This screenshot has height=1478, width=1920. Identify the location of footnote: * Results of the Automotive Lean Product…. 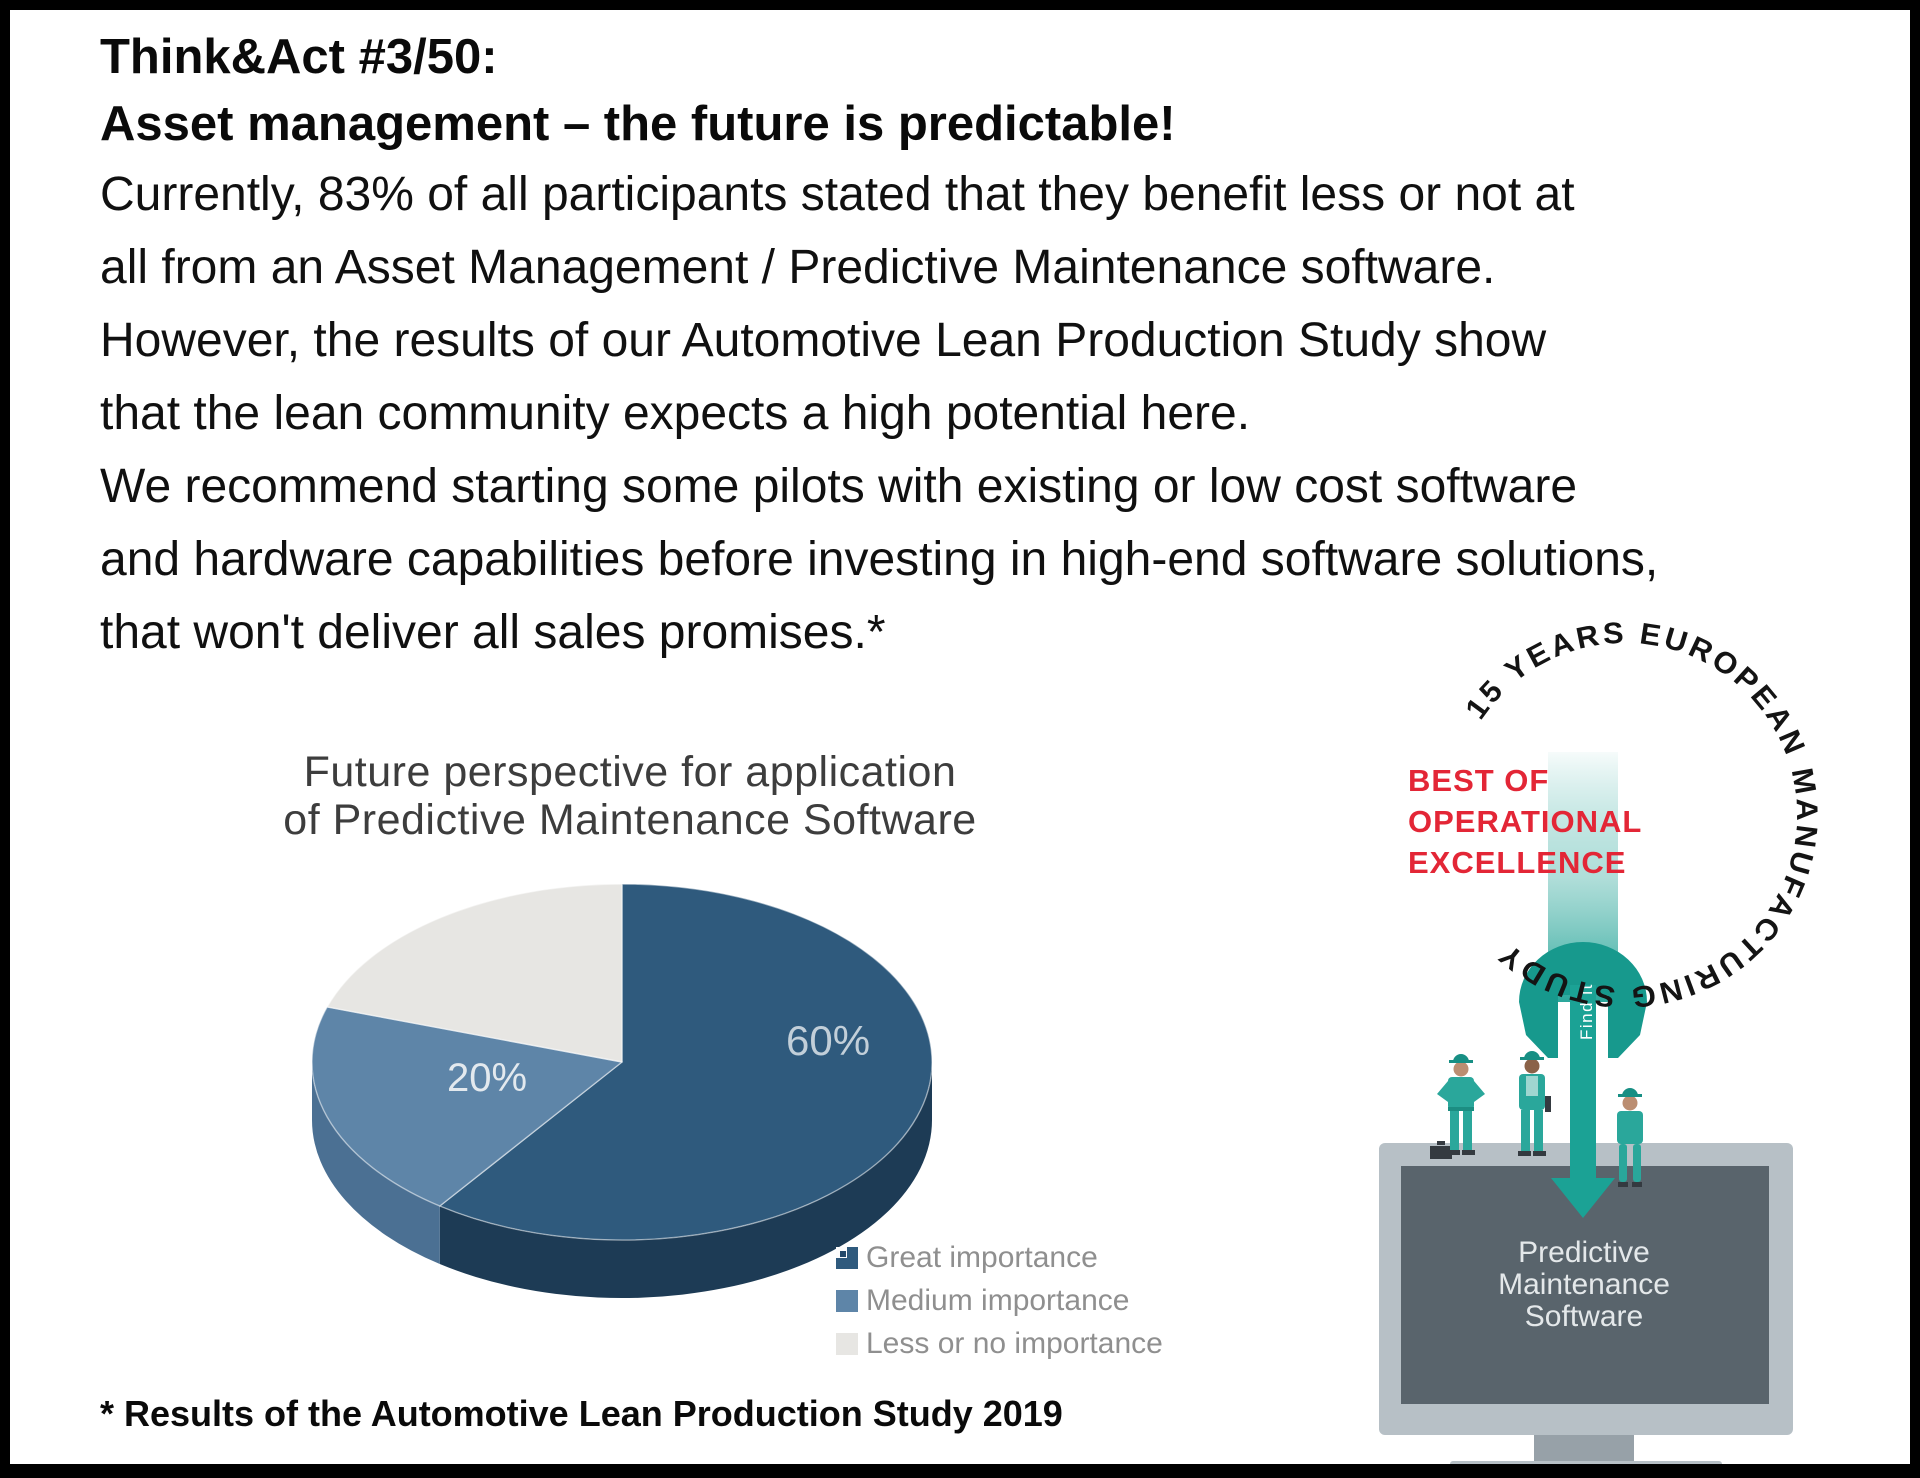
(581, 1413).